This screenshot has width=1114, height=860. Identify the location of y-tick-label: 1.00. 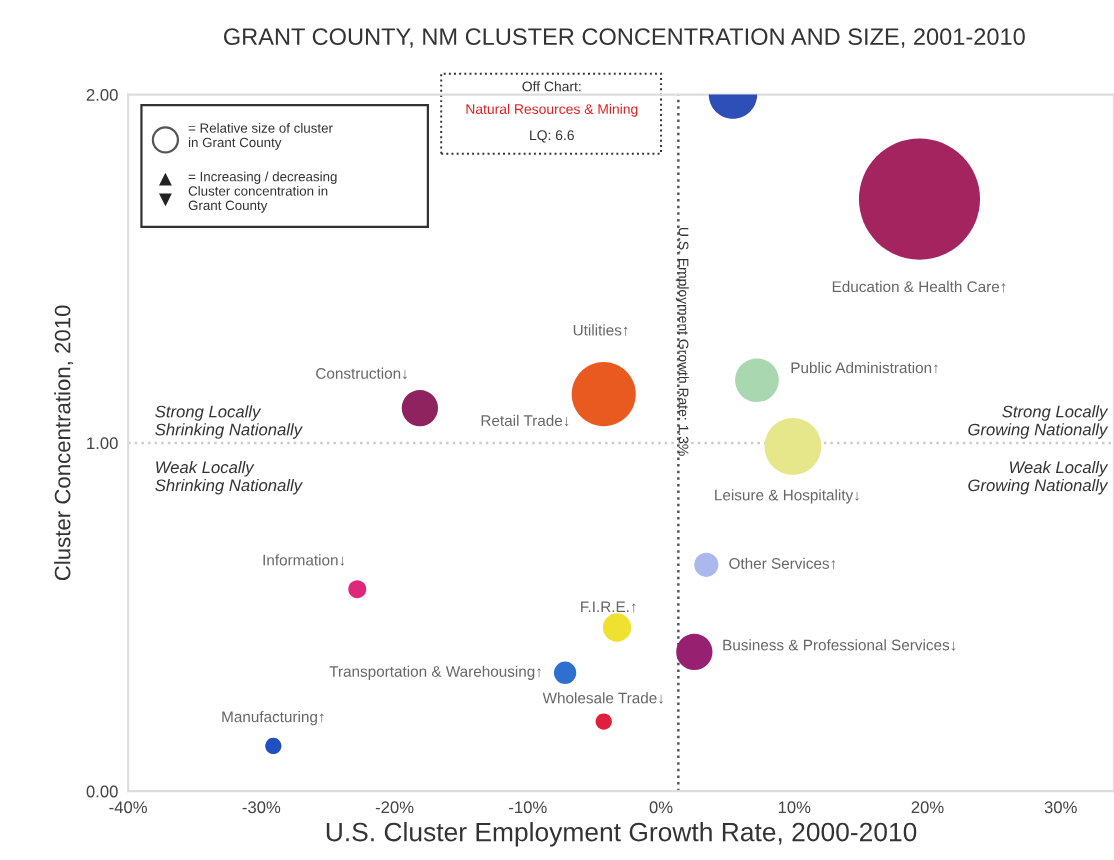
(102, 443).